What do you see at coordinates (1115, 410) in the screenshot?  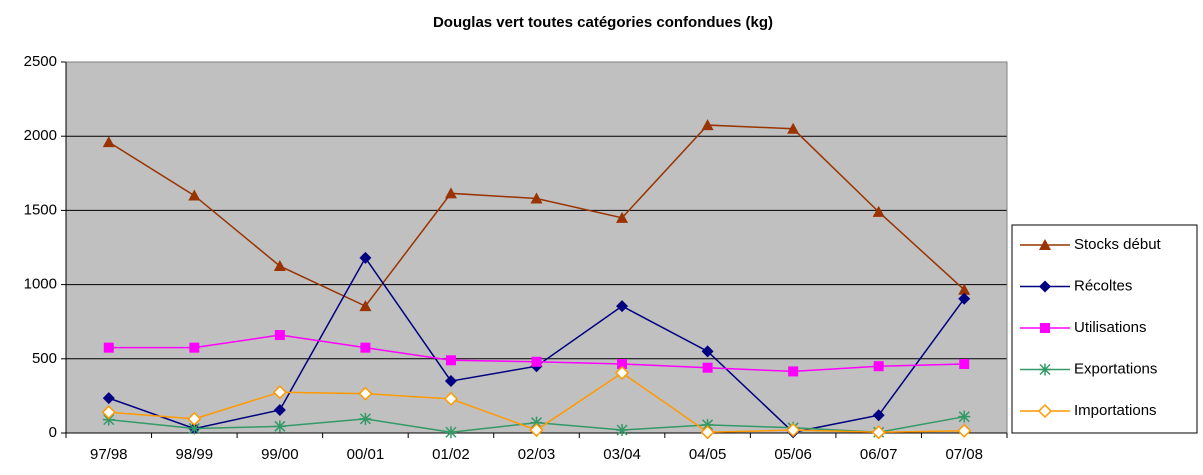 I see `legend-label: Importations` at bounding box center [1115, 410].